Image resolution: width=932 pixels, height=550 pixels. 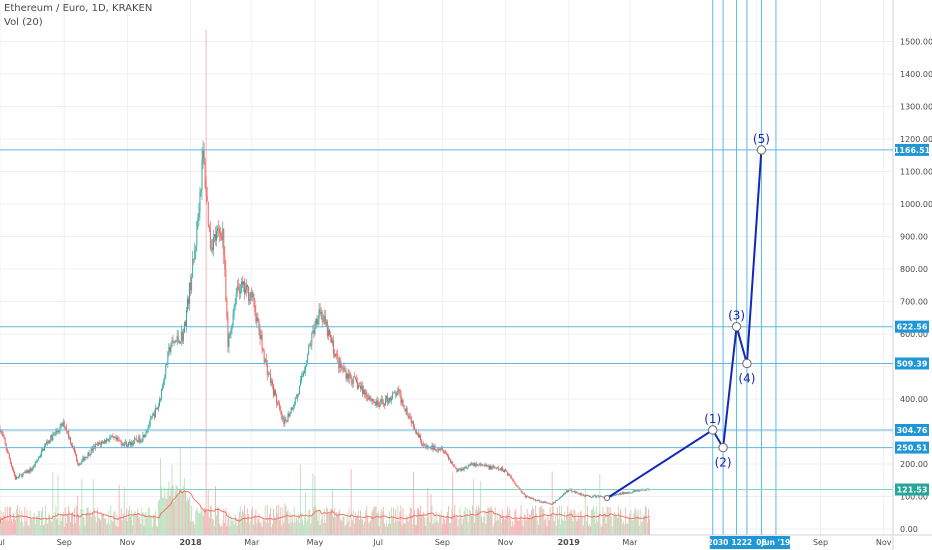 I want to click on y-tick-label: 800.00, so click(x=914, y=269).